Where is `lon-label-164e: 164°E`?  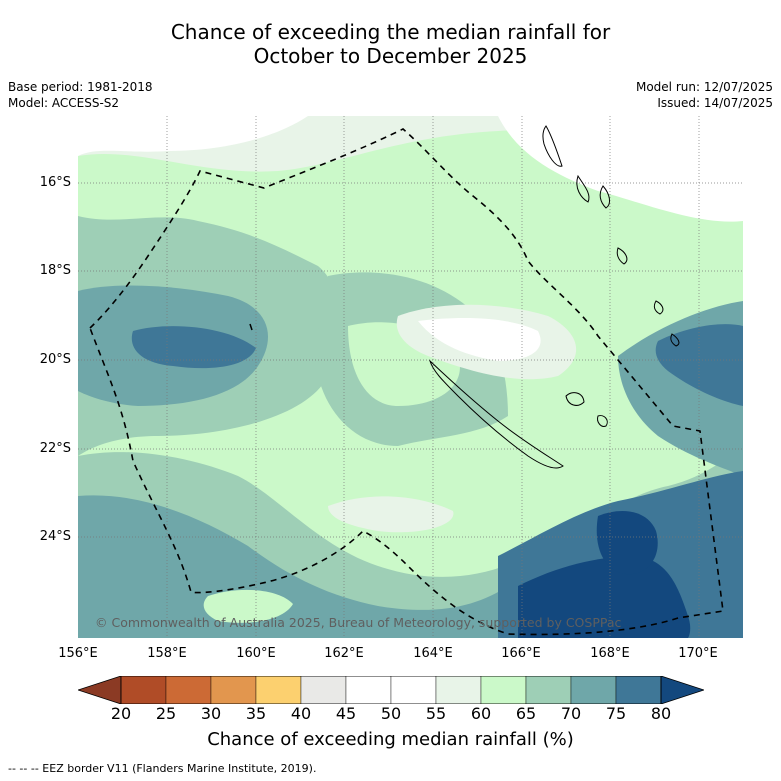 lon-label-164e: 164°E is located at coordinates (433, 653).